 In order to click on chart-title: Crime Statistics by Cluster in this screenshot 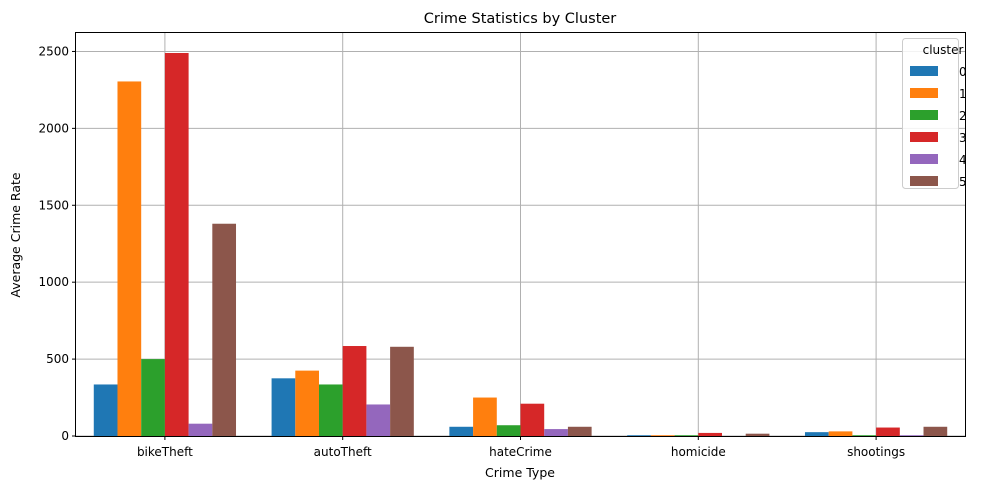, I will do `click(520, 19)`.